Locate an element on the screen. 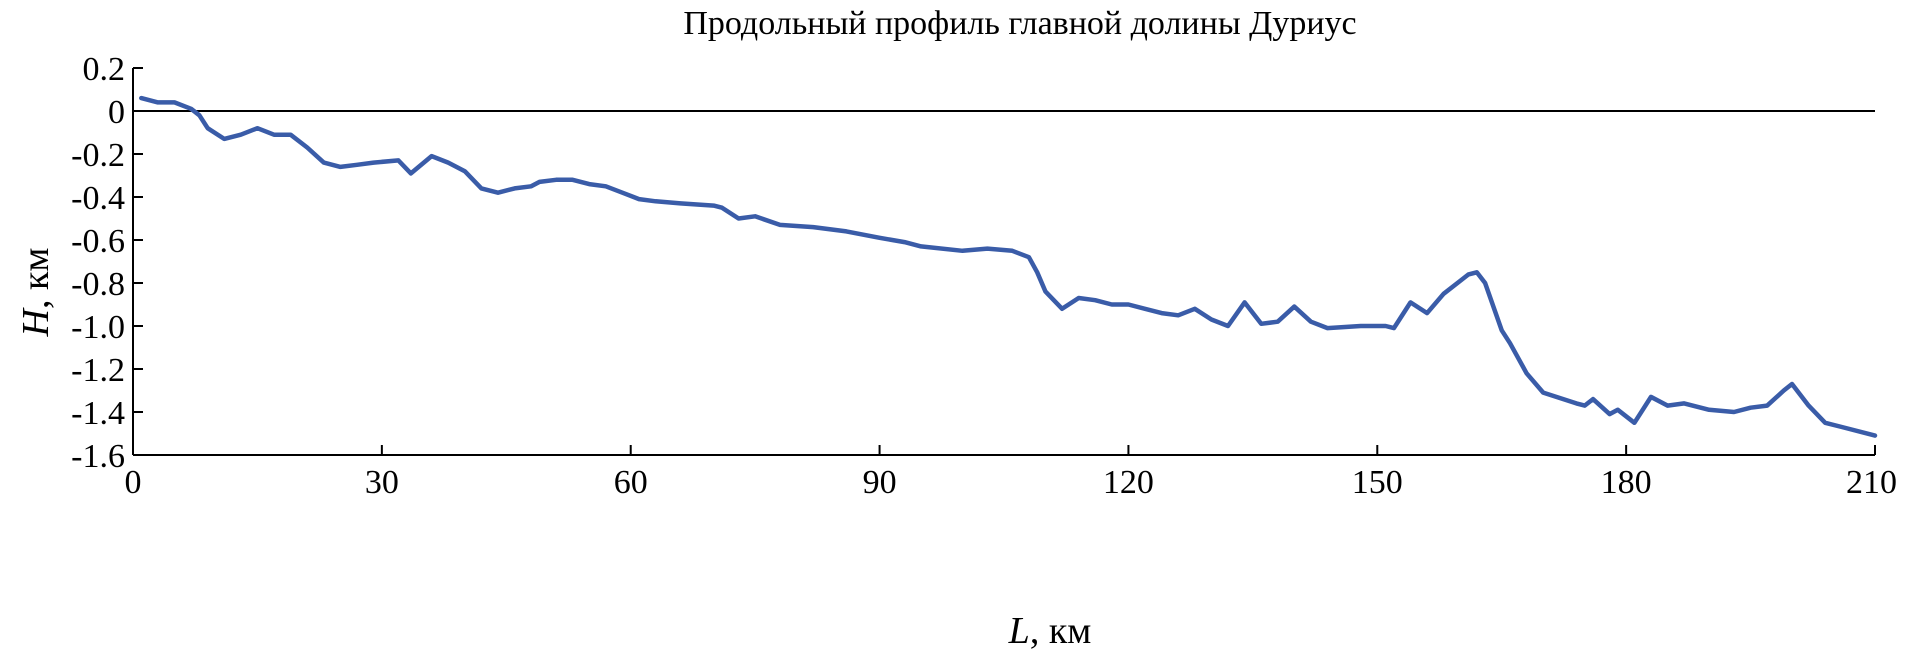  x-tick-label: 210 is located at coordinates (1871, 482).